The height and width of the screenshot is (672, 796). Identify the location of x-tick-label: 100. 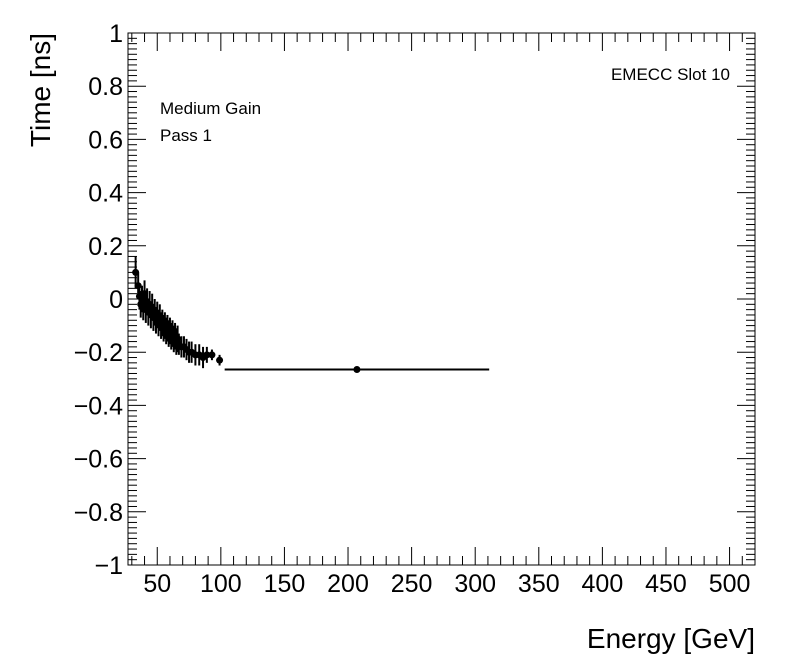
(221, 584).